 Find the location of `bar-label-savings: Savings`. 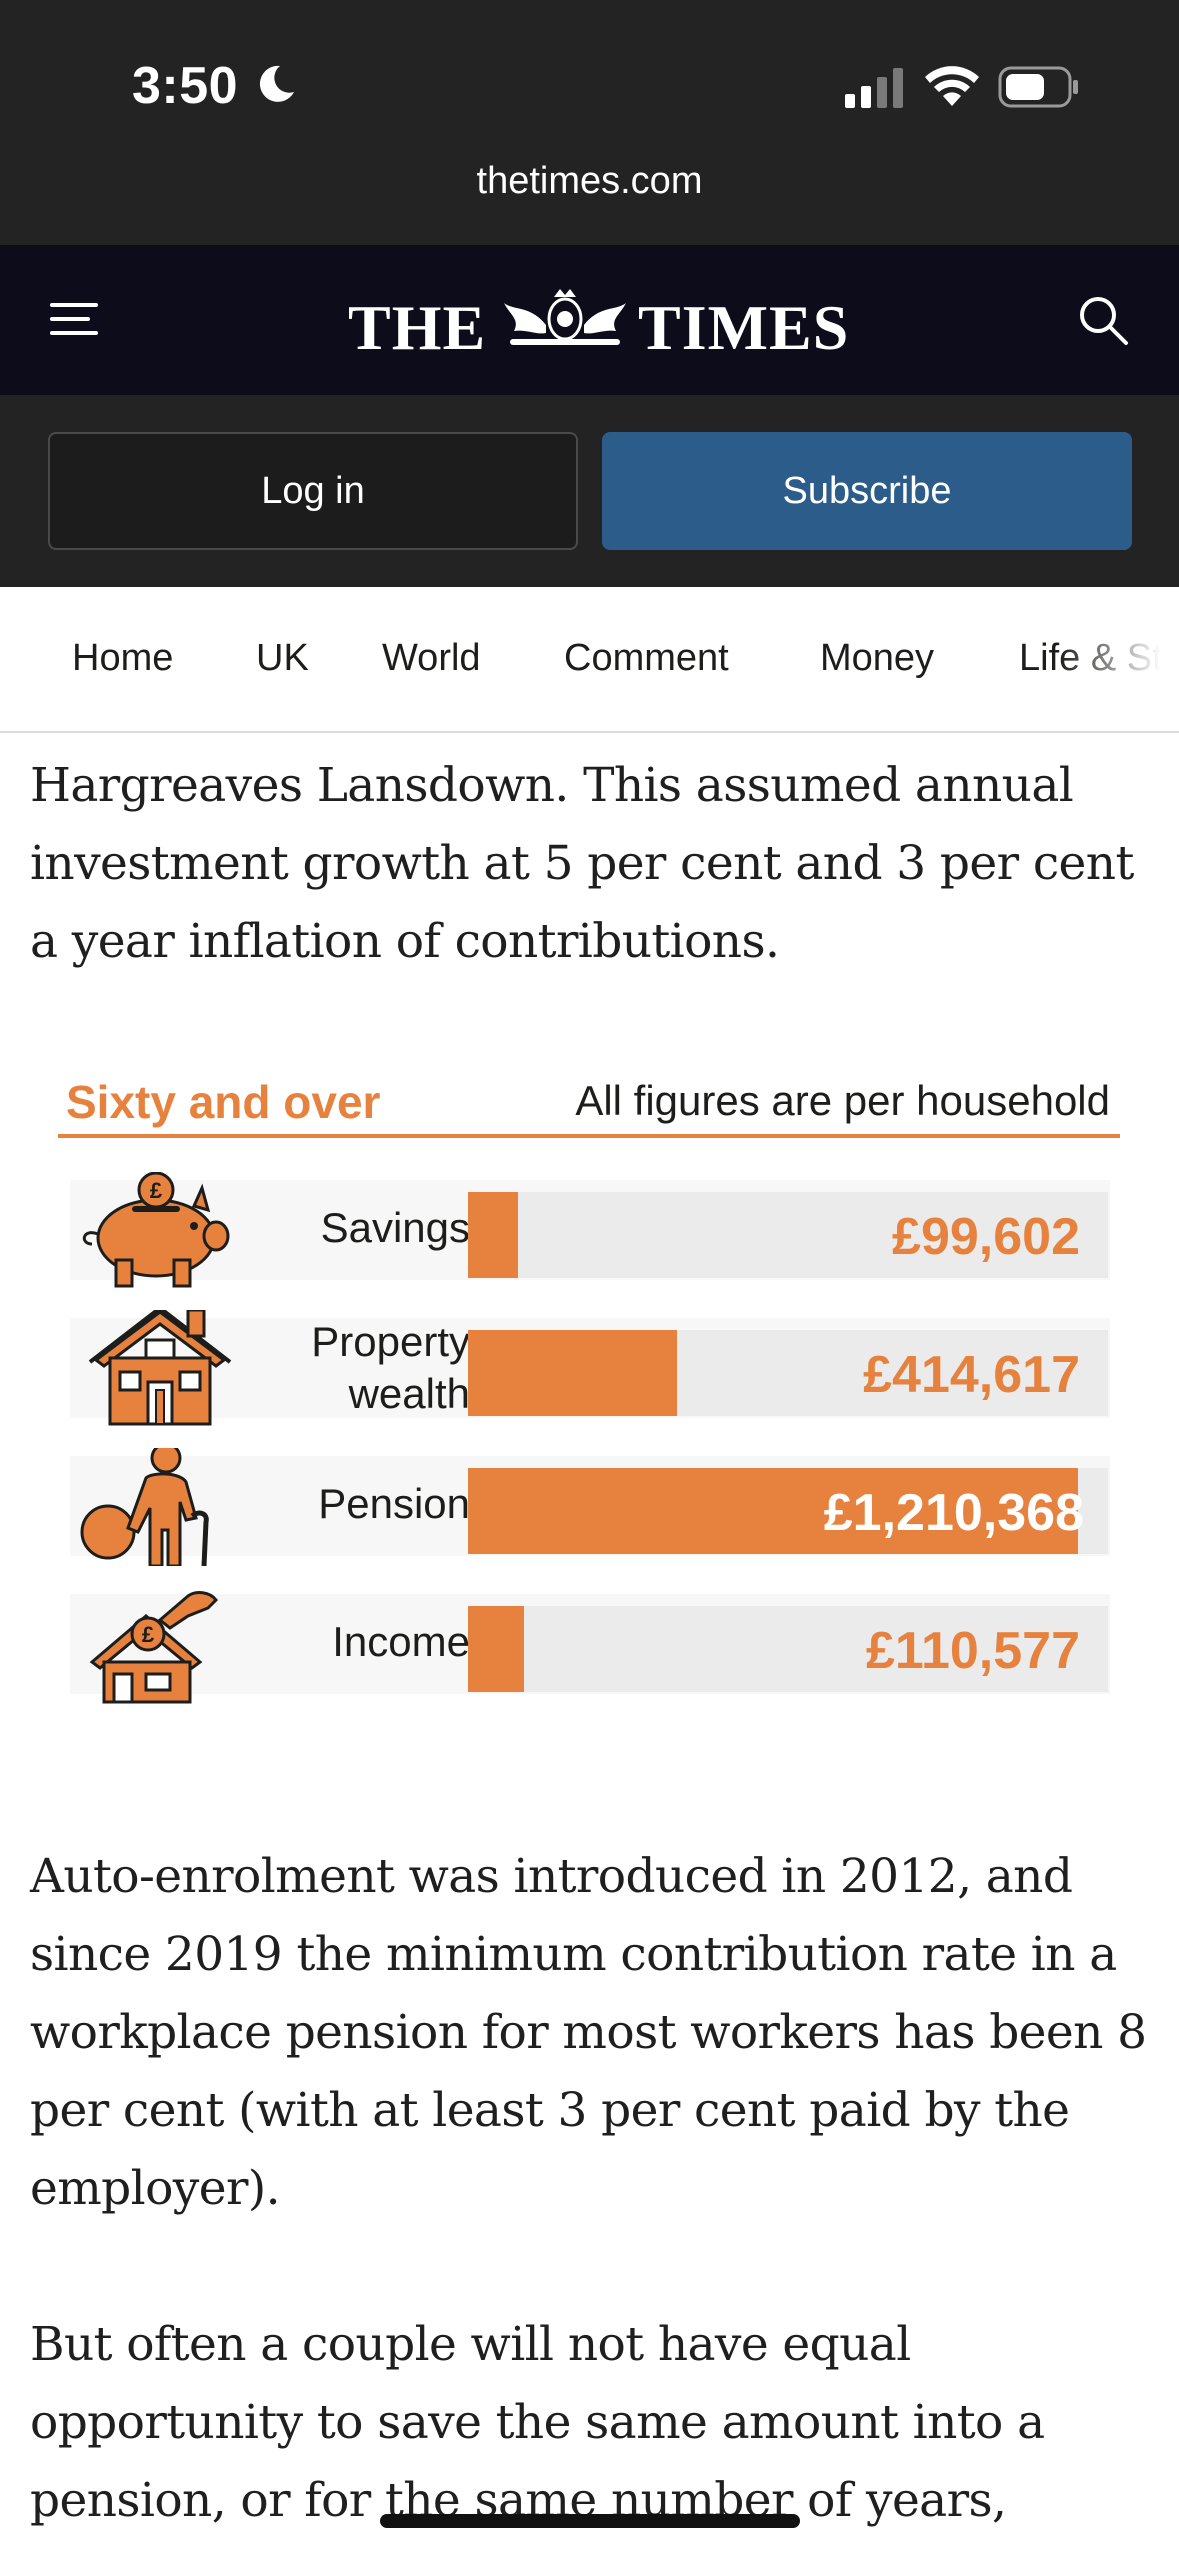

bar-label-savings: Savings is located at coordinates (395, 1227).